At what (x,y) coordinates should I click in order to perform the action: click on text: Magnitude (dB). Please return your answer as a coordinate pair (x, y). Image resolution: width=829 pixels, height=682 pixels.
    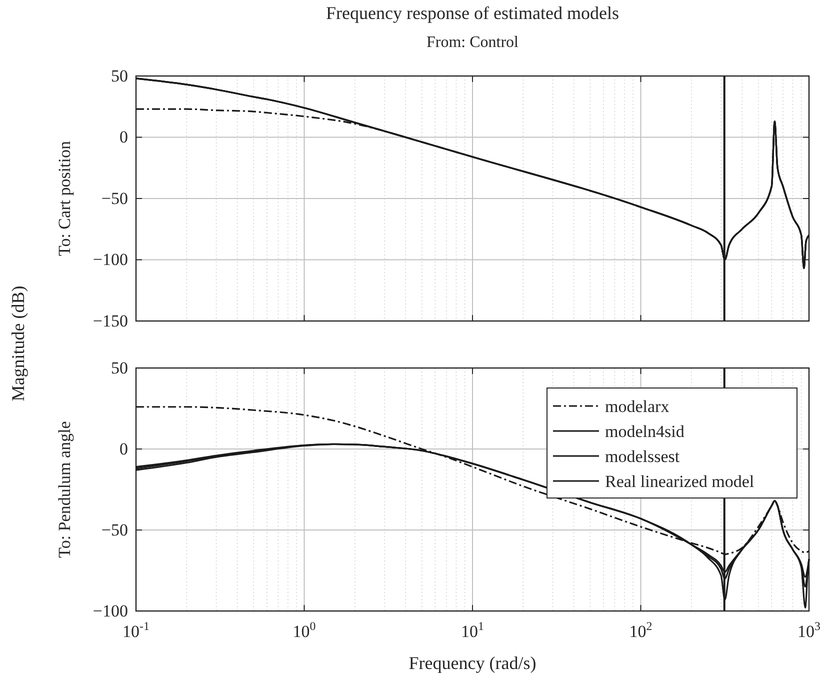
    Looking at the image, I should click on (18, 344).